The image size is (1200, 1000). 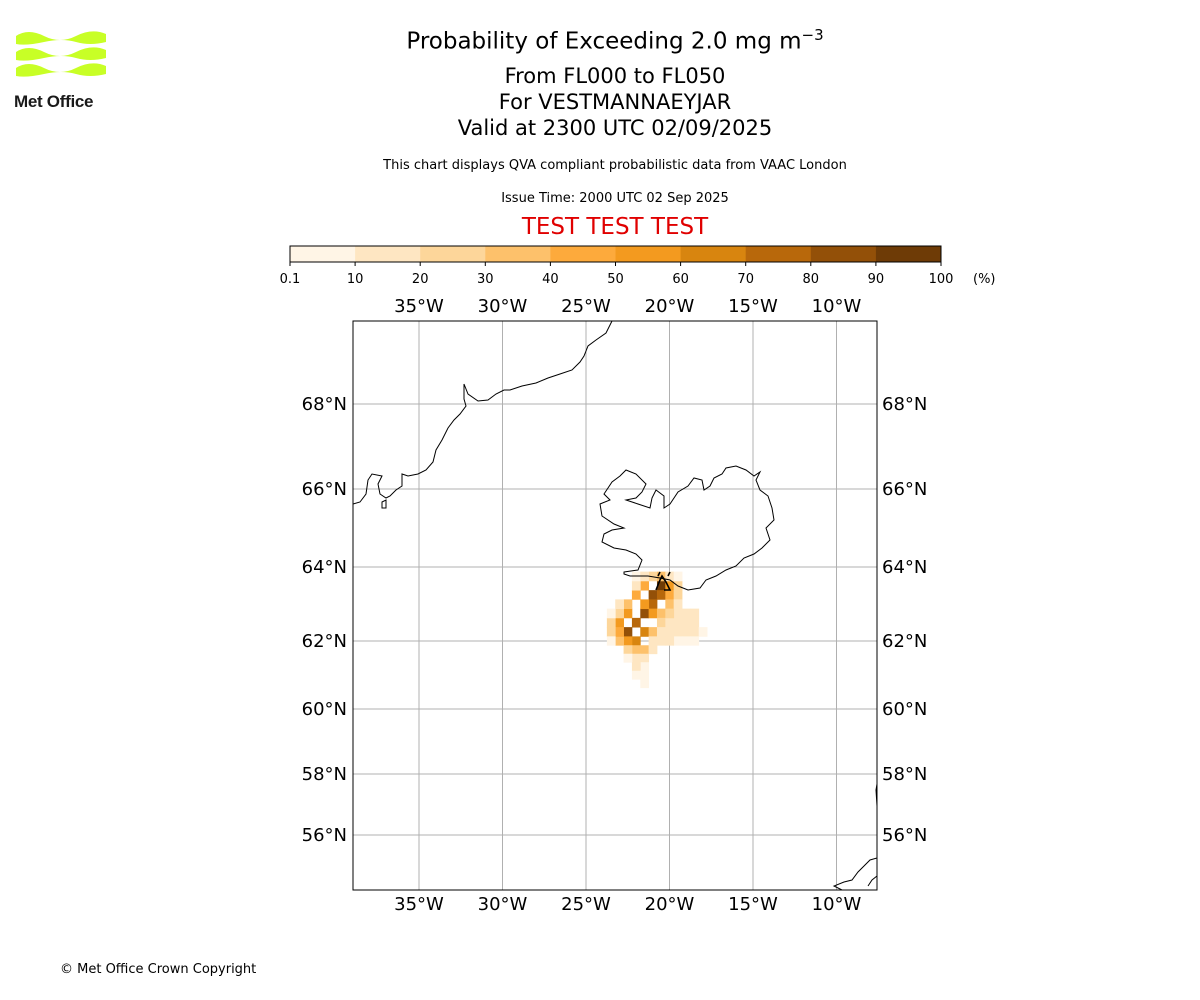 What do you see at coordinates (745, 279) in the screenshot?
I see `colorbar-tick-label: 70` at bounding box center [745, 279].